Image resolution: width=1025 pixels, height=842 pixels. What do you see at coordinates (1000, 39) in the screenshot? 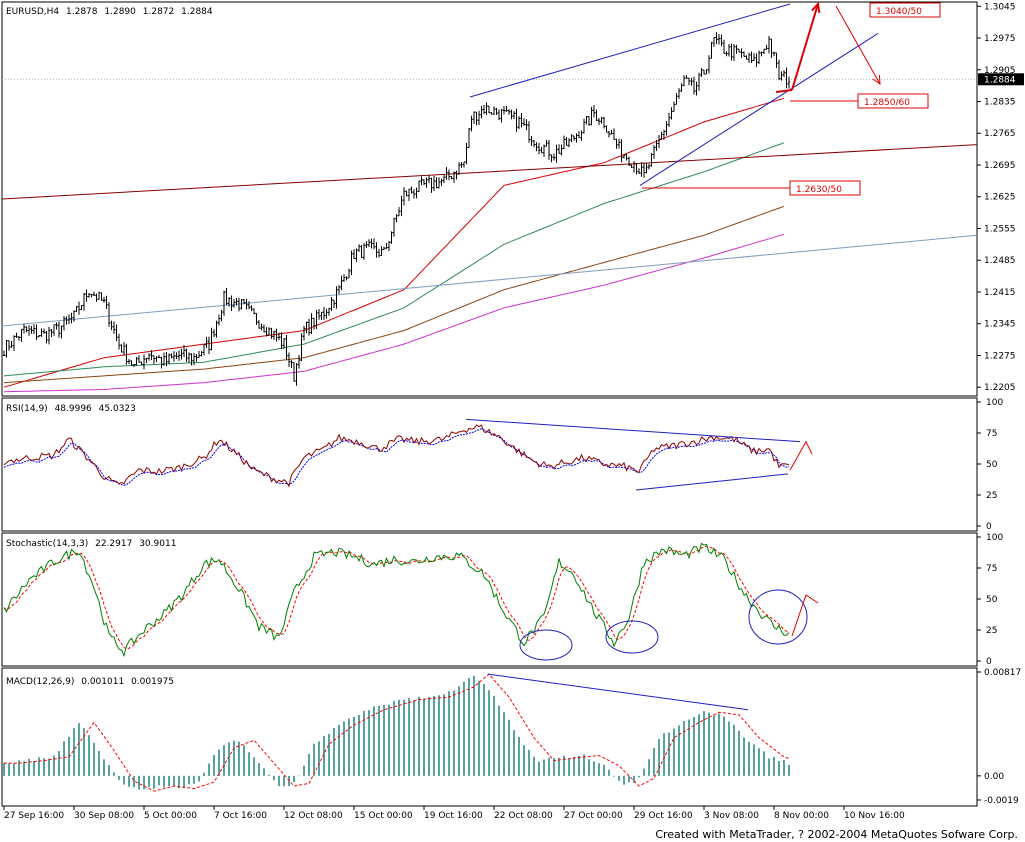
I see `main-y-tick-label: 1.2975` at bounding box center [1000, 39].